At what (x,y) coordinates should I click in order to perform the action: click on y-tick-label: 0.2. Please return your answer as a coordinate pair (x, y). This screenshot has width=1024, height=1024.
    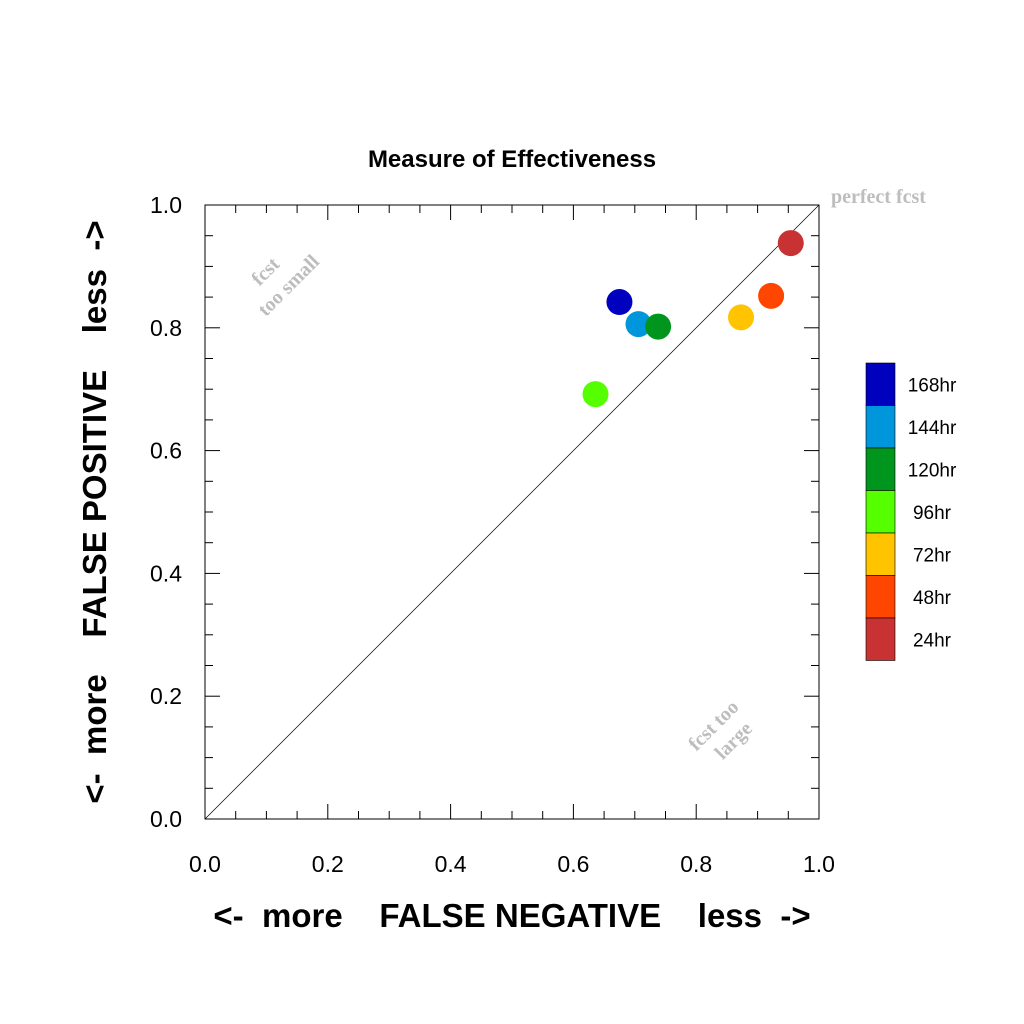
    Looking at the image, I should click on (166, 696).